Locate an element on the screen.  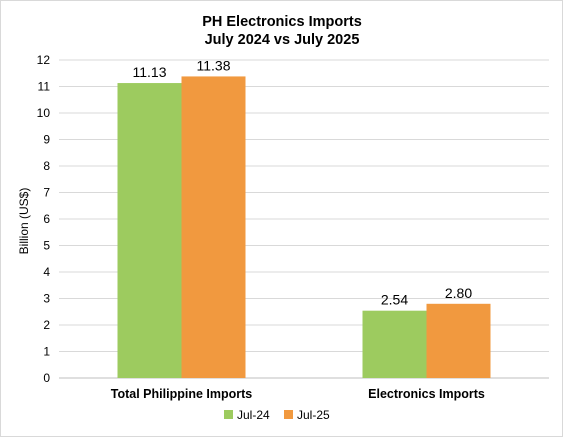
y-tick-label: 8 is located at coordinates (46, 166).